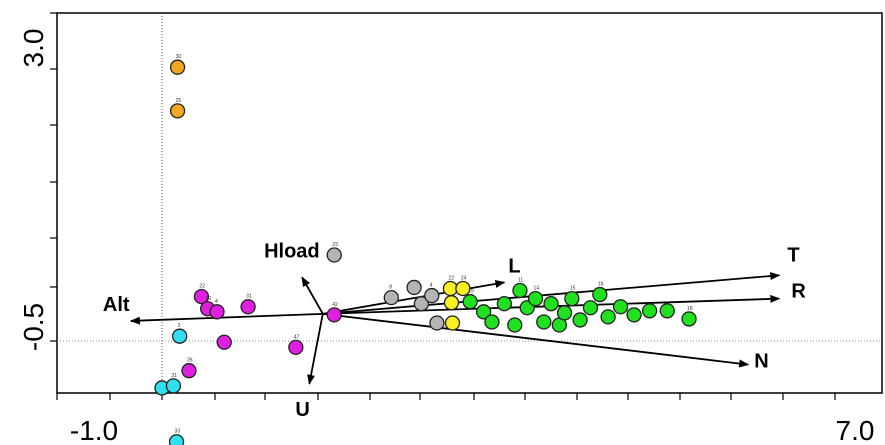 The width and height of the screenshot is (885, 445). What do you see at coordinates (335, 305) in the screenshot?
I see `point-label-9: 42` at bounding box center [335, 305].